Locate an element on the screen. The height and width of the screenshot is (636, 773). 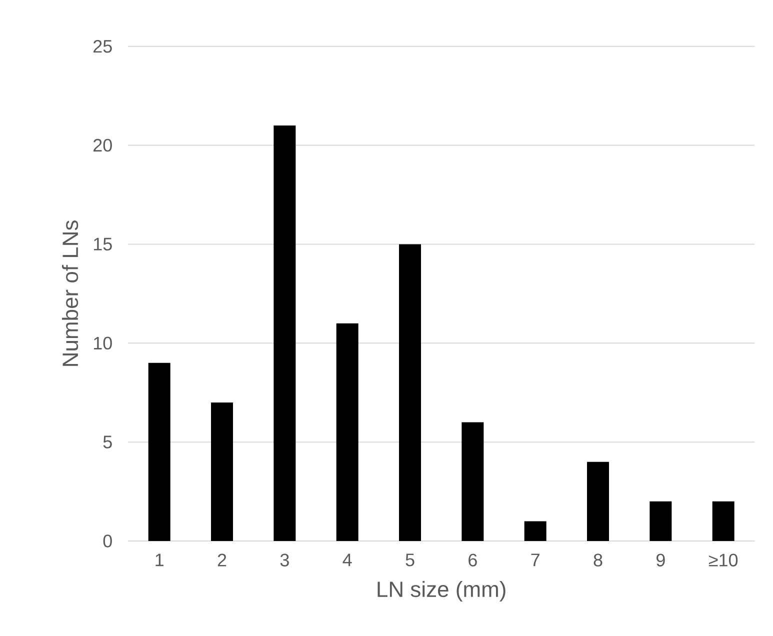
y-tick-label: 25 is located at coordinates (103, 46).